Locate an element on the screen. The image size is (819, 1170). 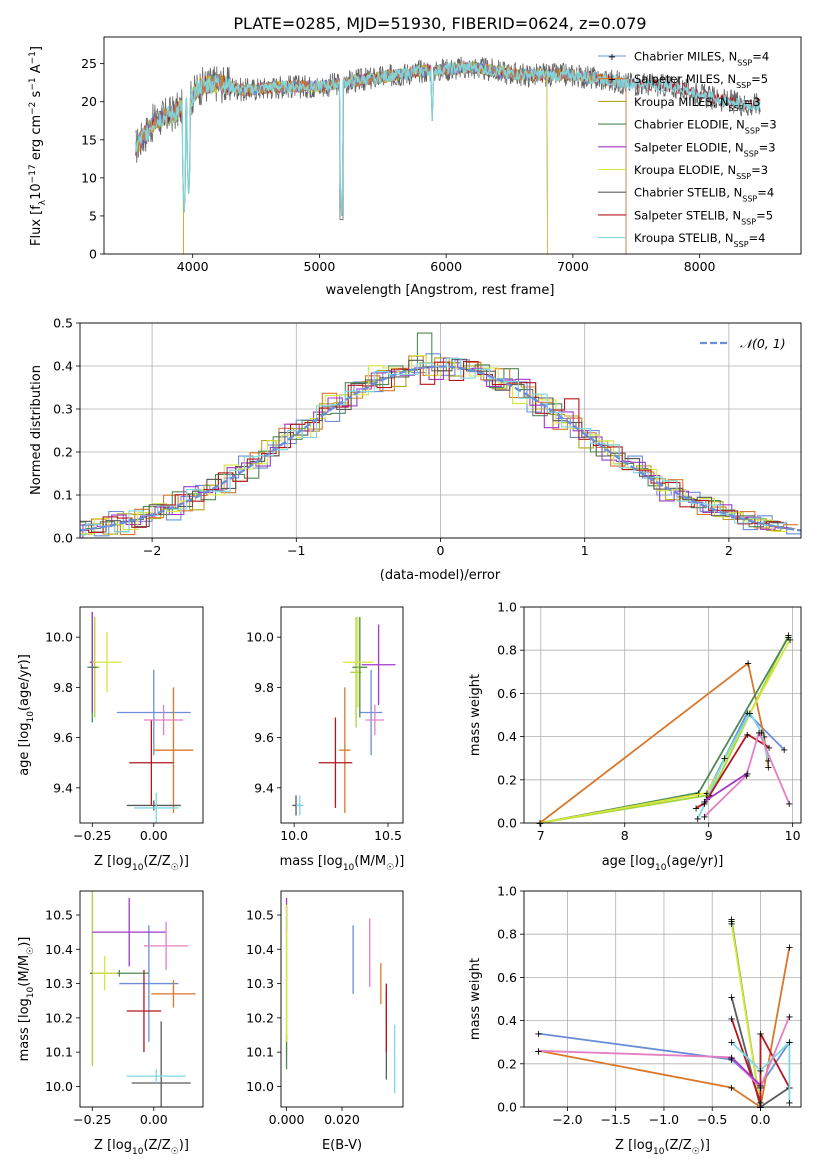
x-tick-label: 9 is located at coordinates (709, 835).